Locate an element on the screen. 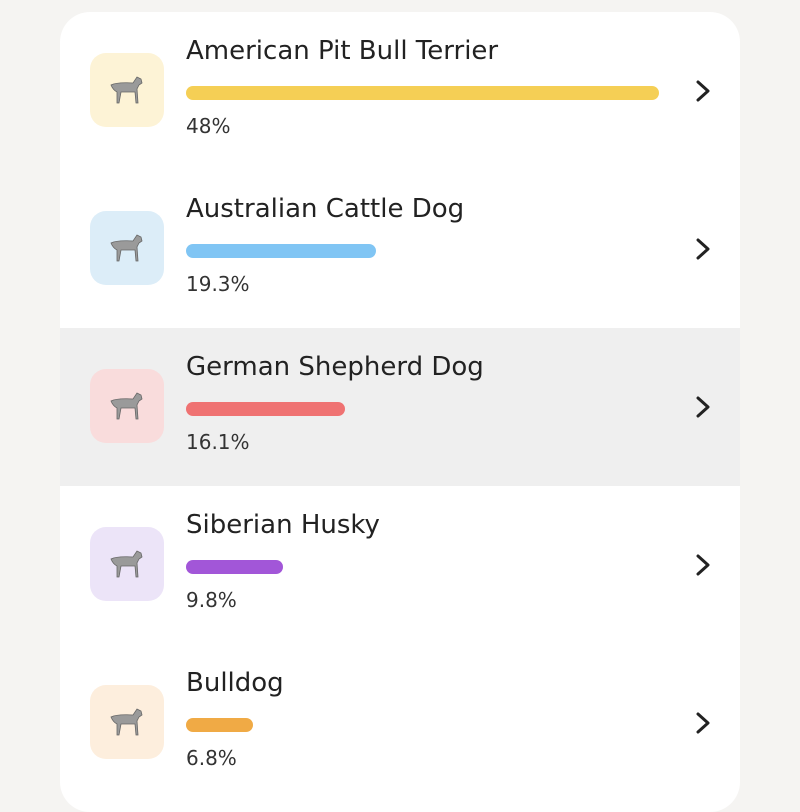 The height and width of the screenshot is (812, 800). percent-label: 19.3% is located at coordinates (218, 284).